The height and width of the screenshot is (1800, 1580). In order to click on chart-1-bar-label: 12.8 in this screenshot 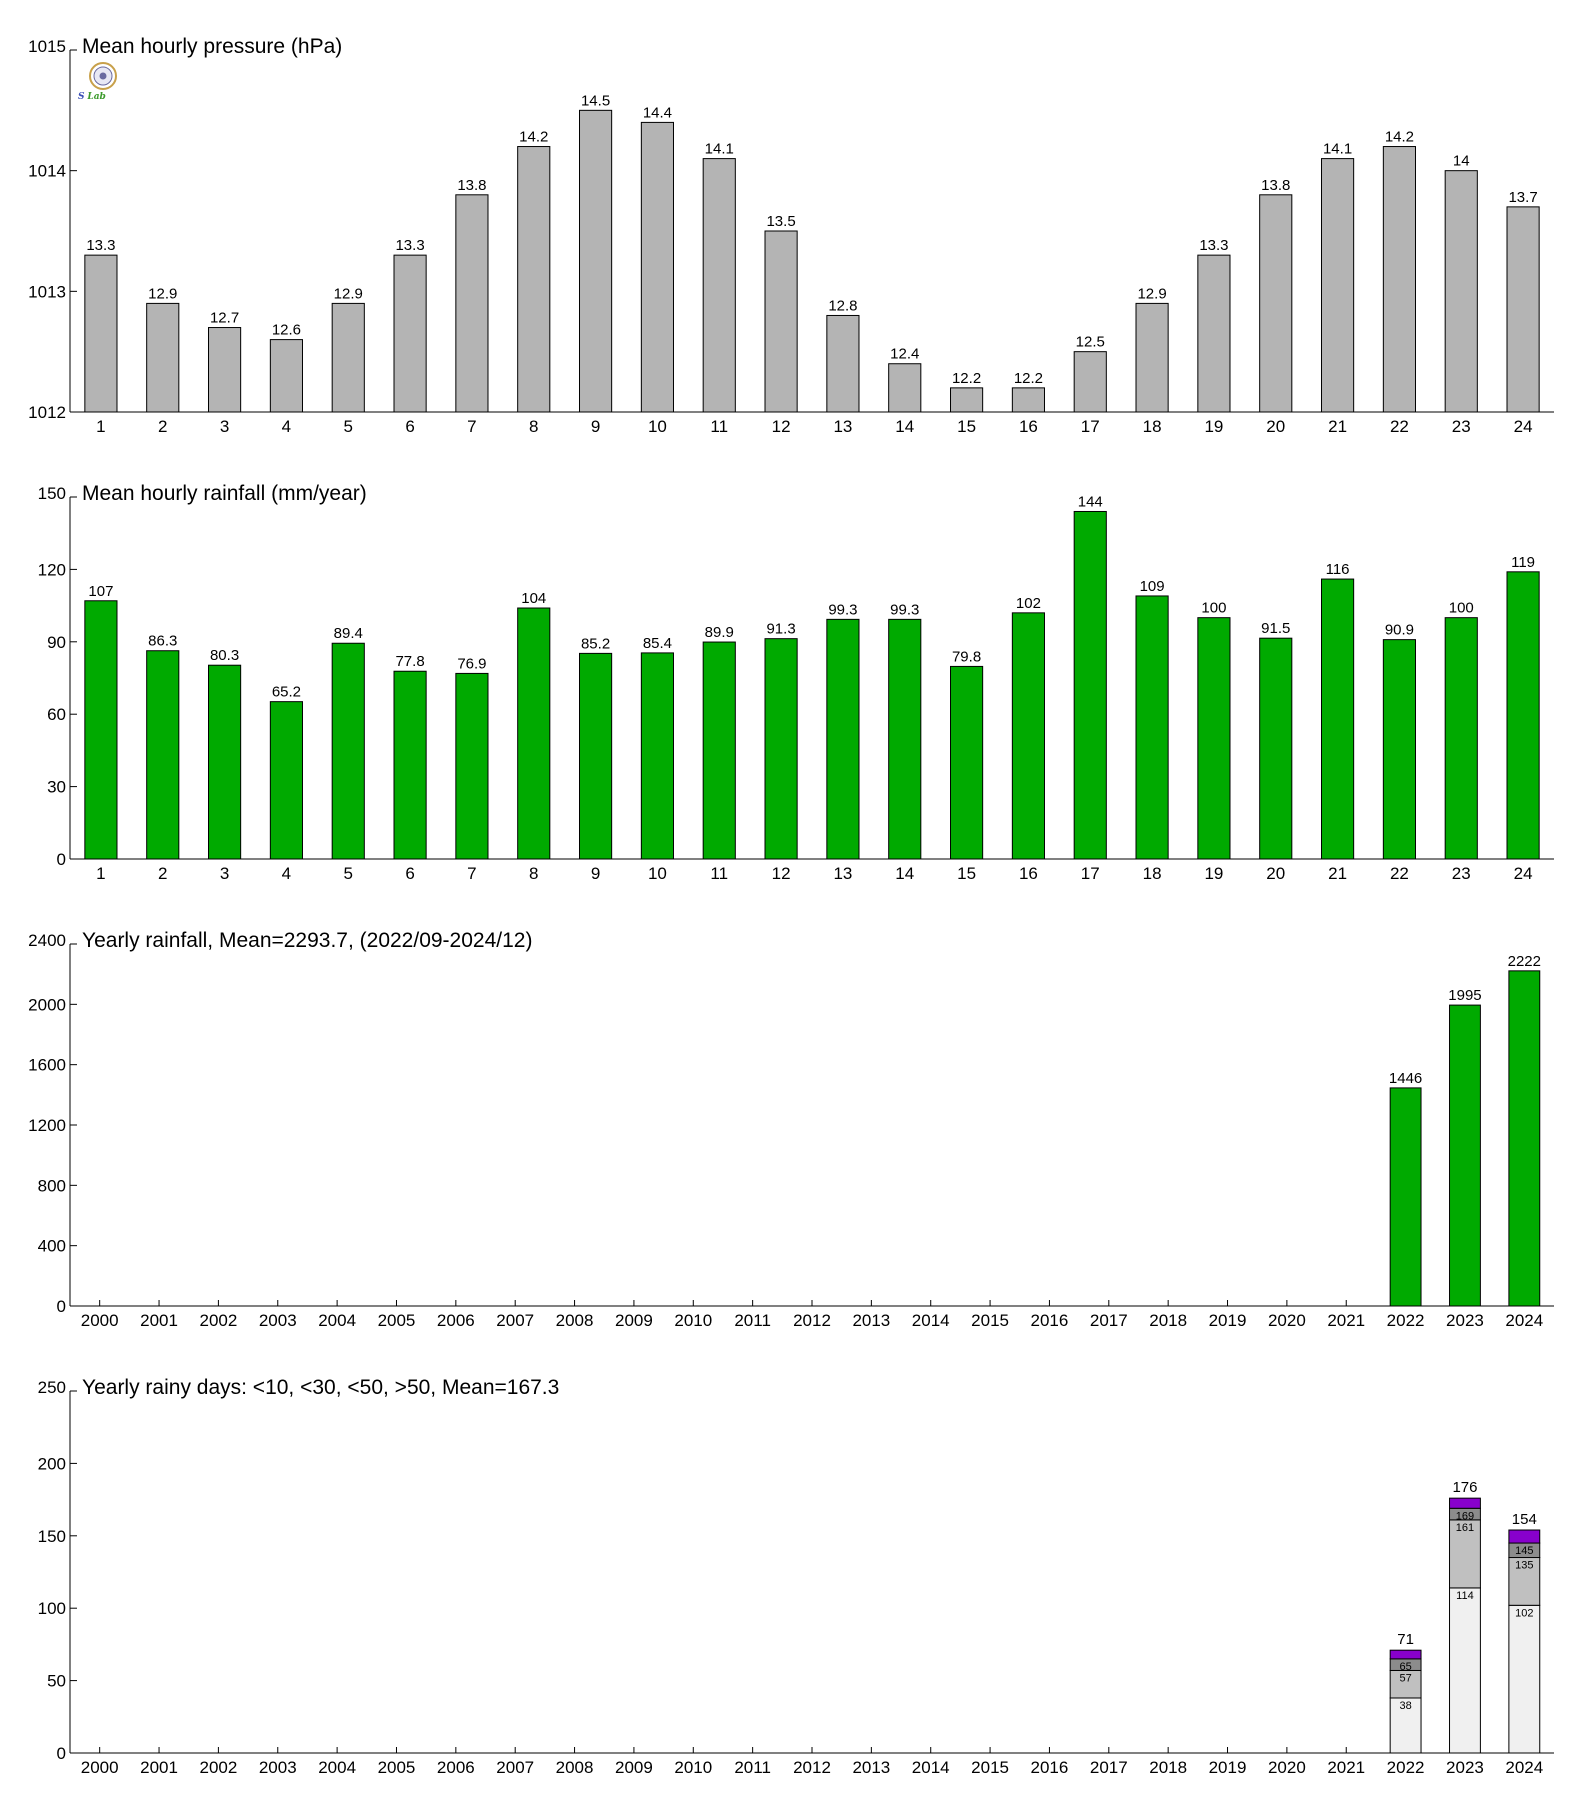, I will do `click(842, 305)`.